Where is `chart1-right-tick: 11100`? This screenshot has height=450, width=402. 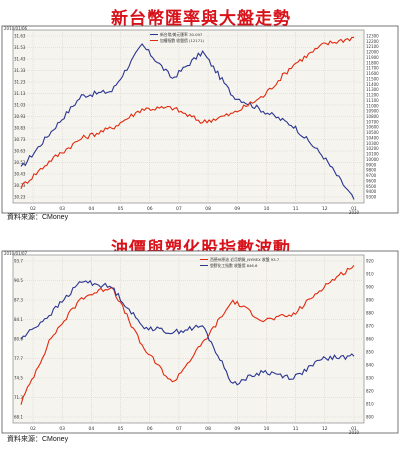 chart1-right-tick: 11100 is located at coordinates (372, 100).